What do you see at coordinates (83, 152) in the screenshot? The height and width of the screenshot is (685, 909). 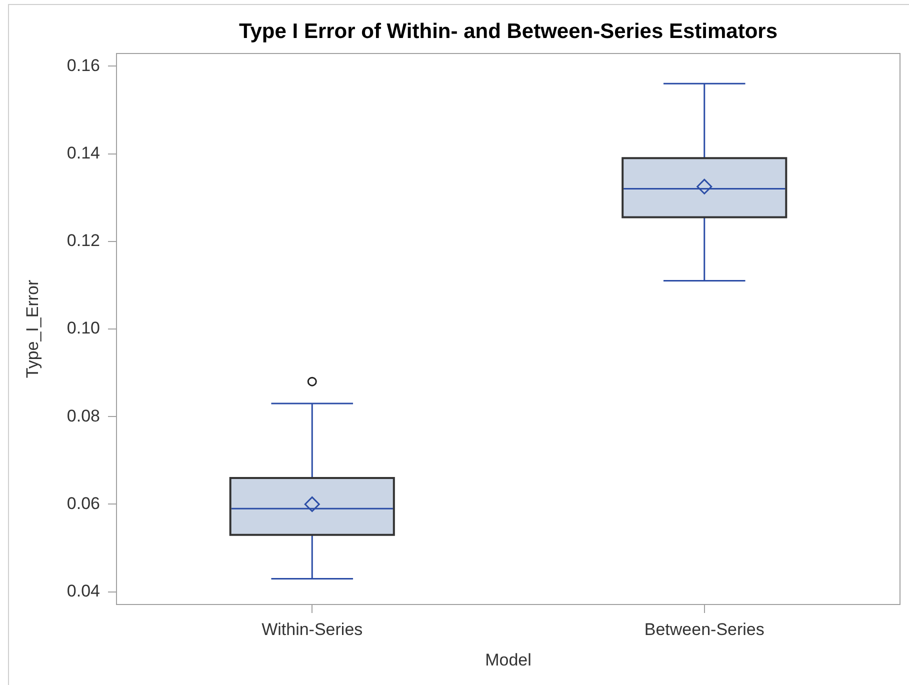 I see `y-tick-label: 0.14` at bounding box center [83, 152].